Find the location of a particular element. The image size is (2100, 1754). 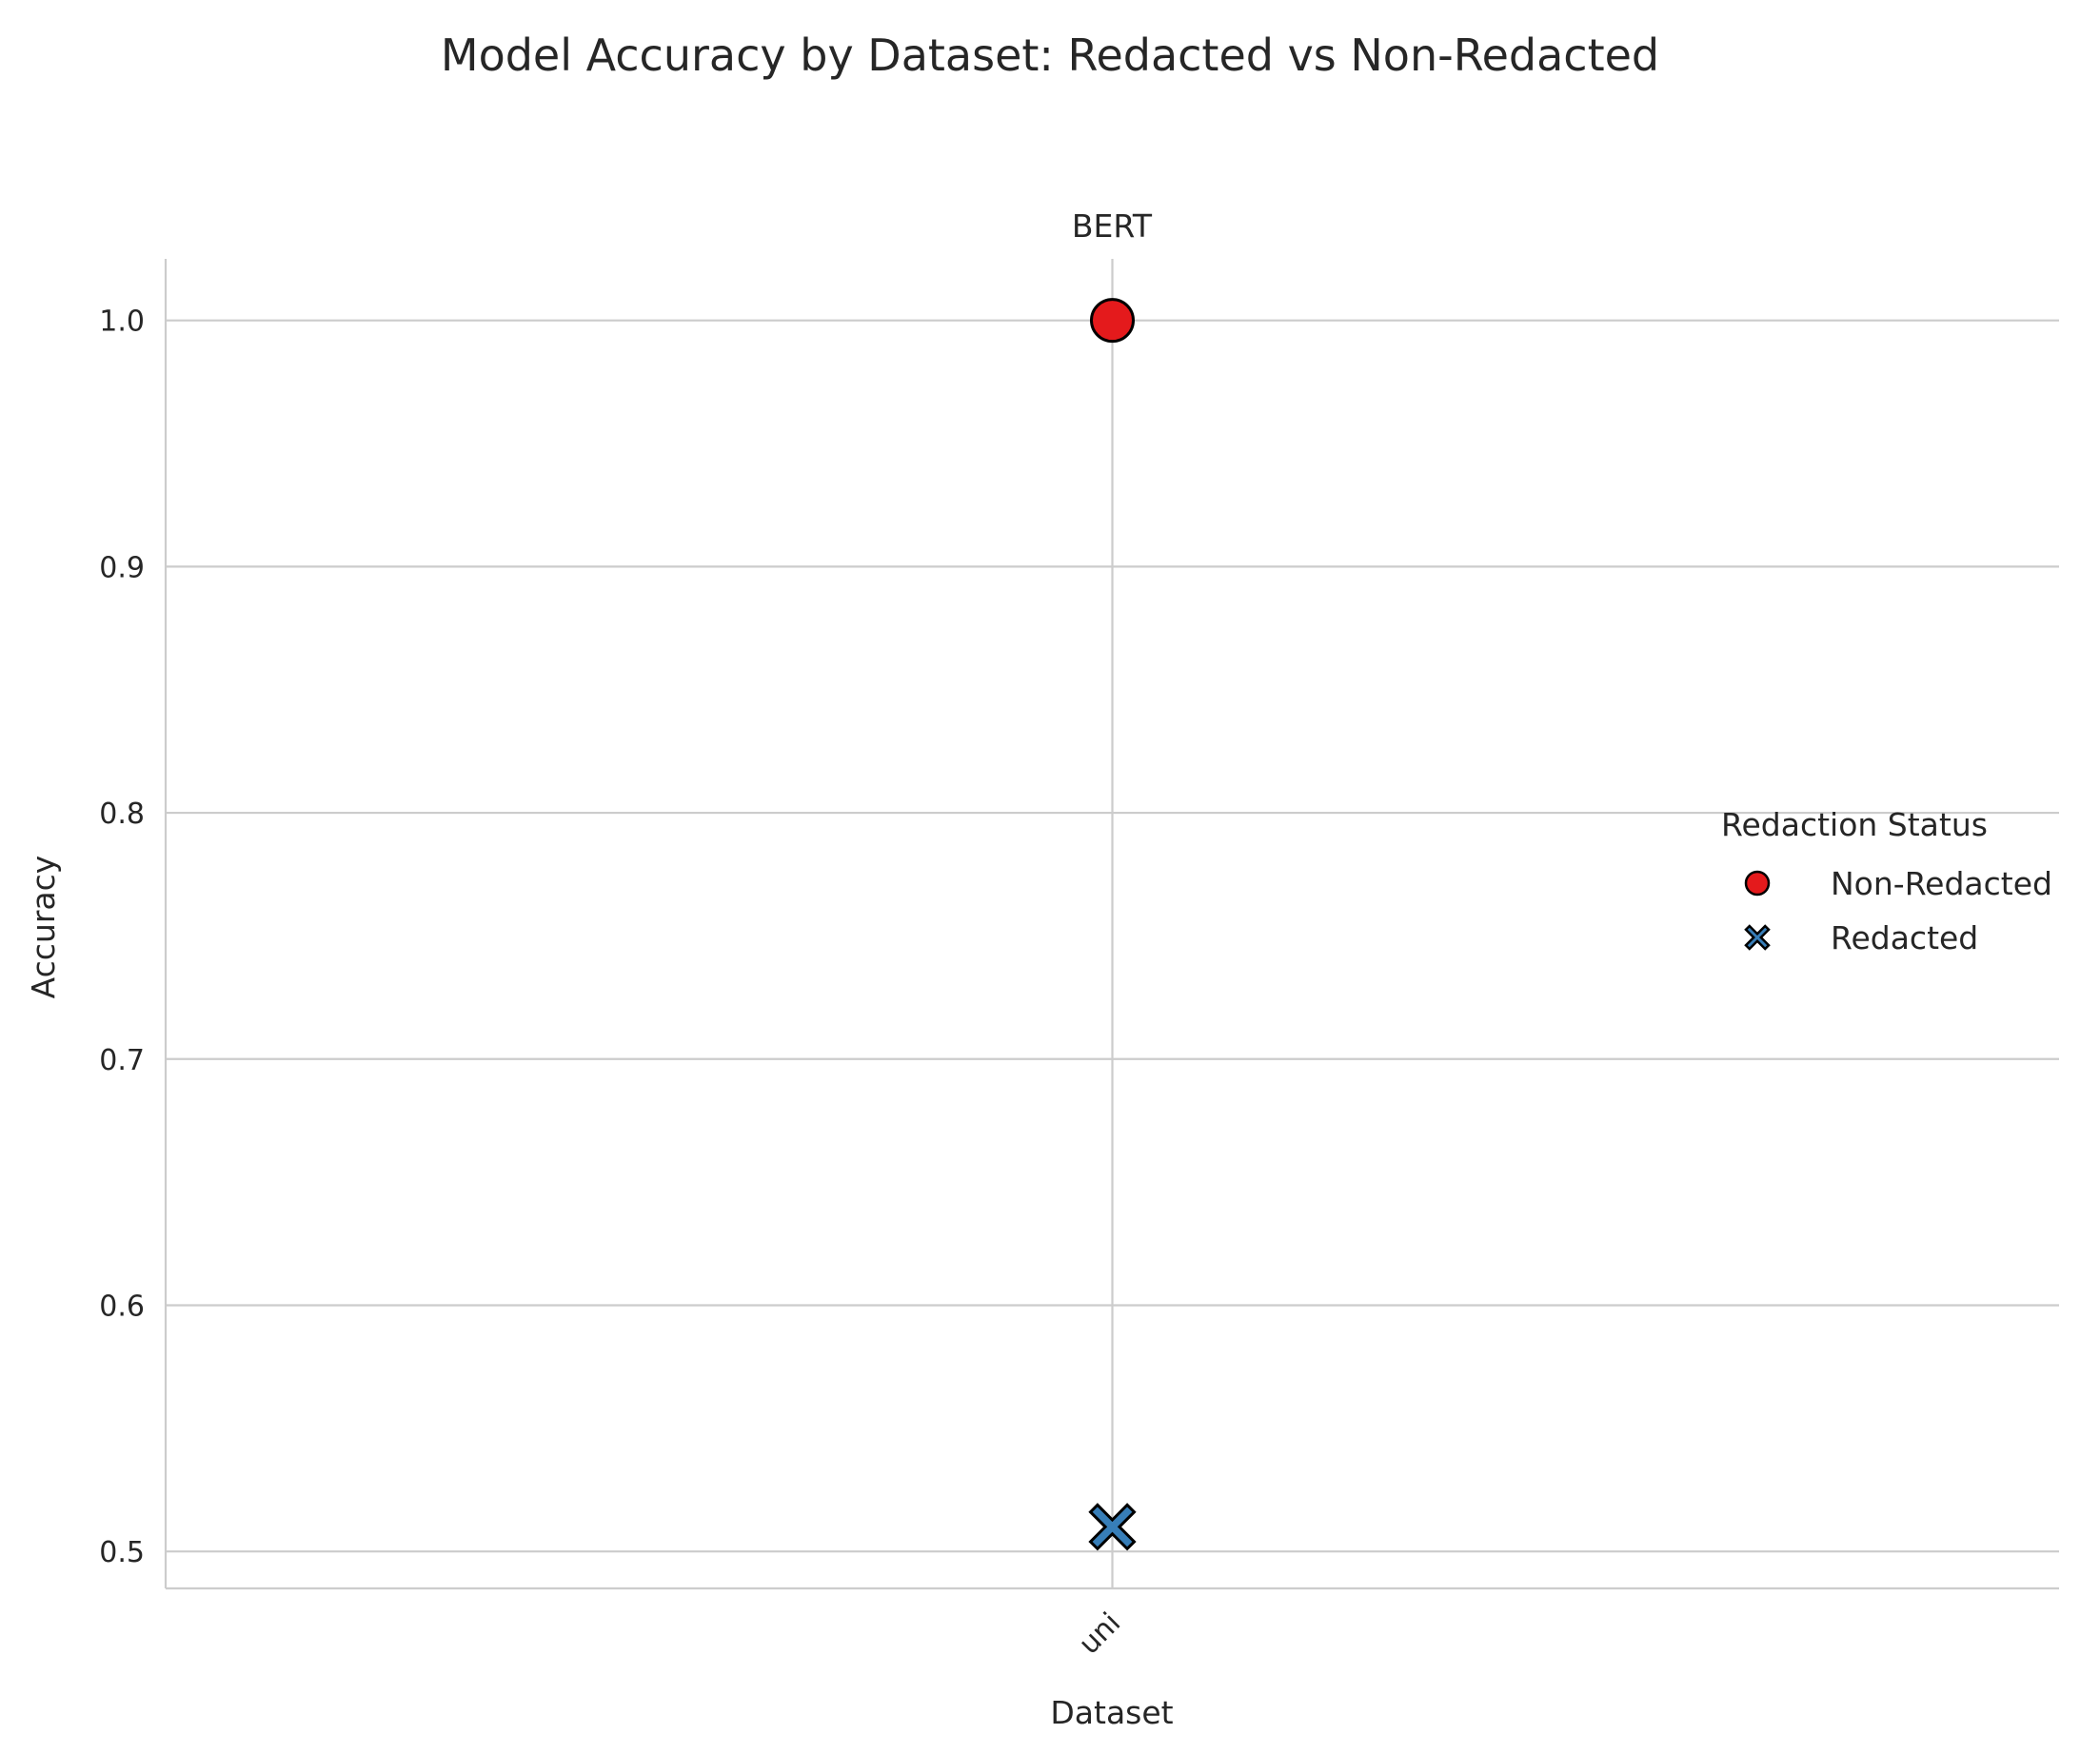

legend-marker-non-redacted is located at coordinates (1758, 883).